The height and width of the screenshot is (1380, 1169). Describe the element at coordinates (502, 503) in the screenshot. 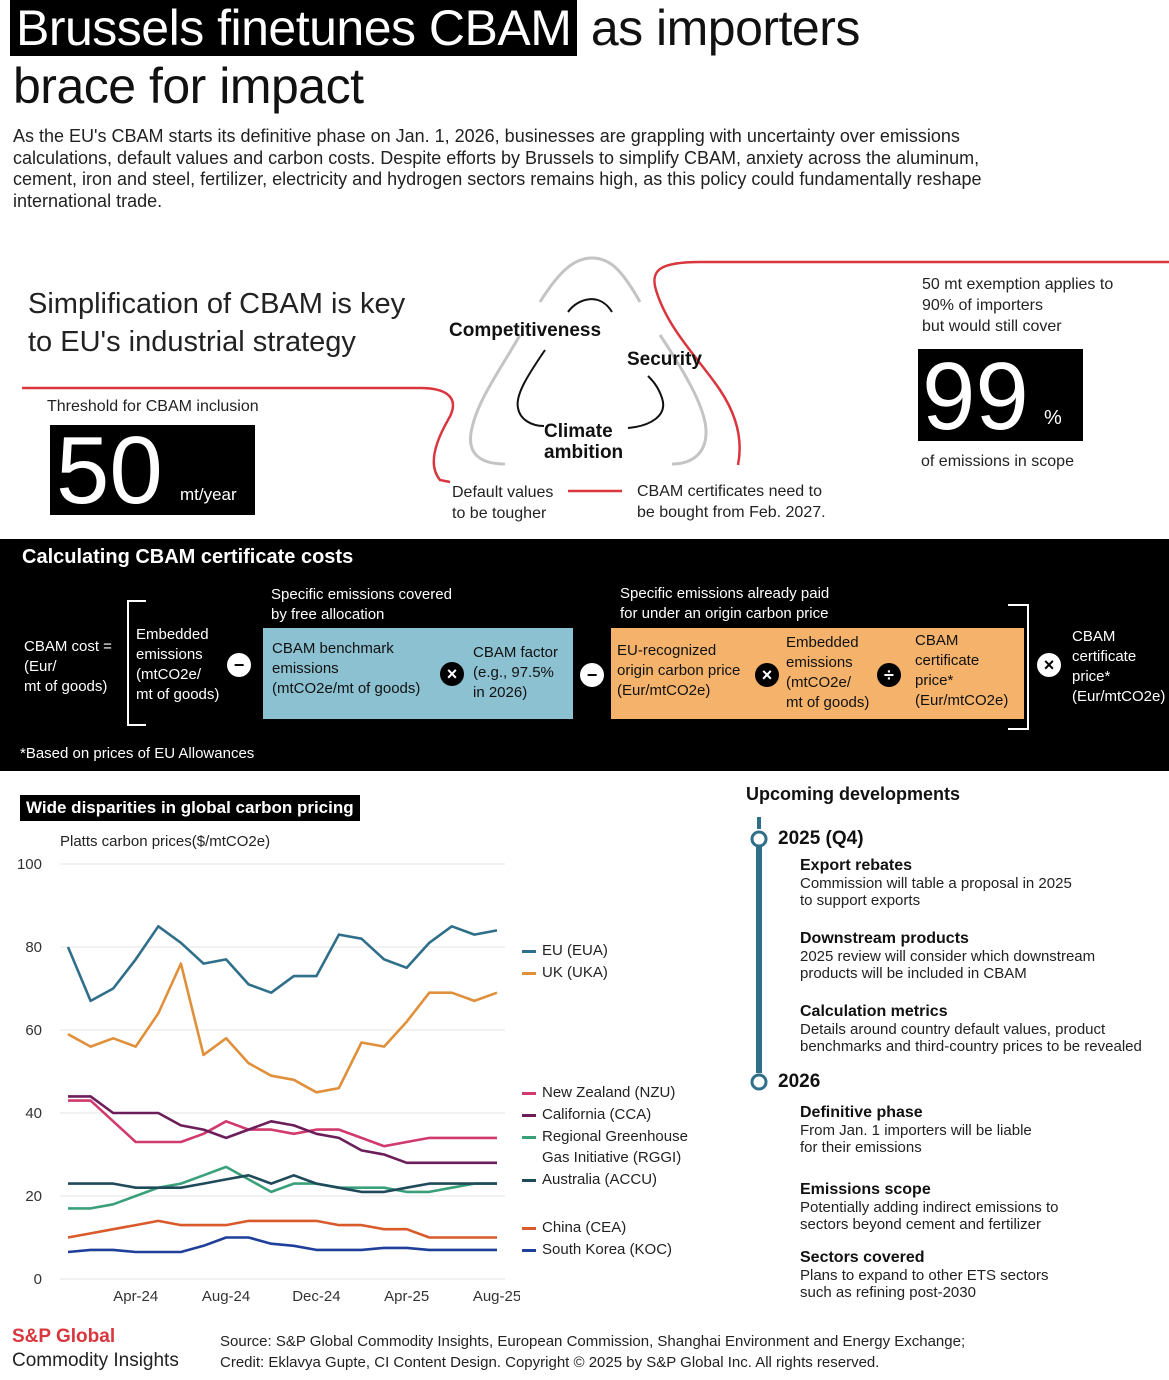

I see `default-values-note: Default values to be tougher` at that location.